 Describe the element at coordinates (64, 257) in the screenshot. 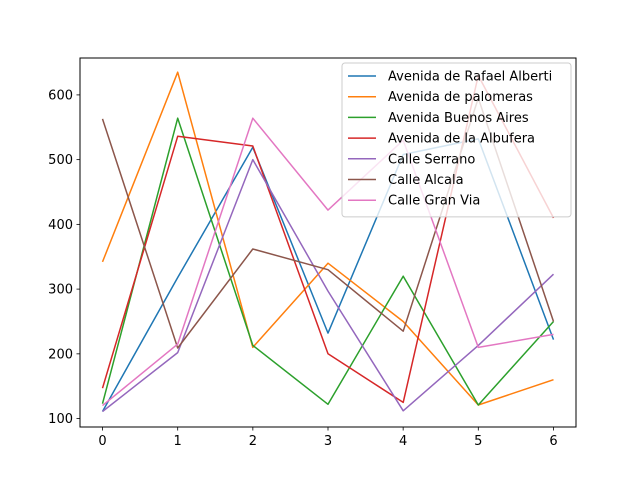

I see `y-axis: 100 200 300 400 500 600` at that location.